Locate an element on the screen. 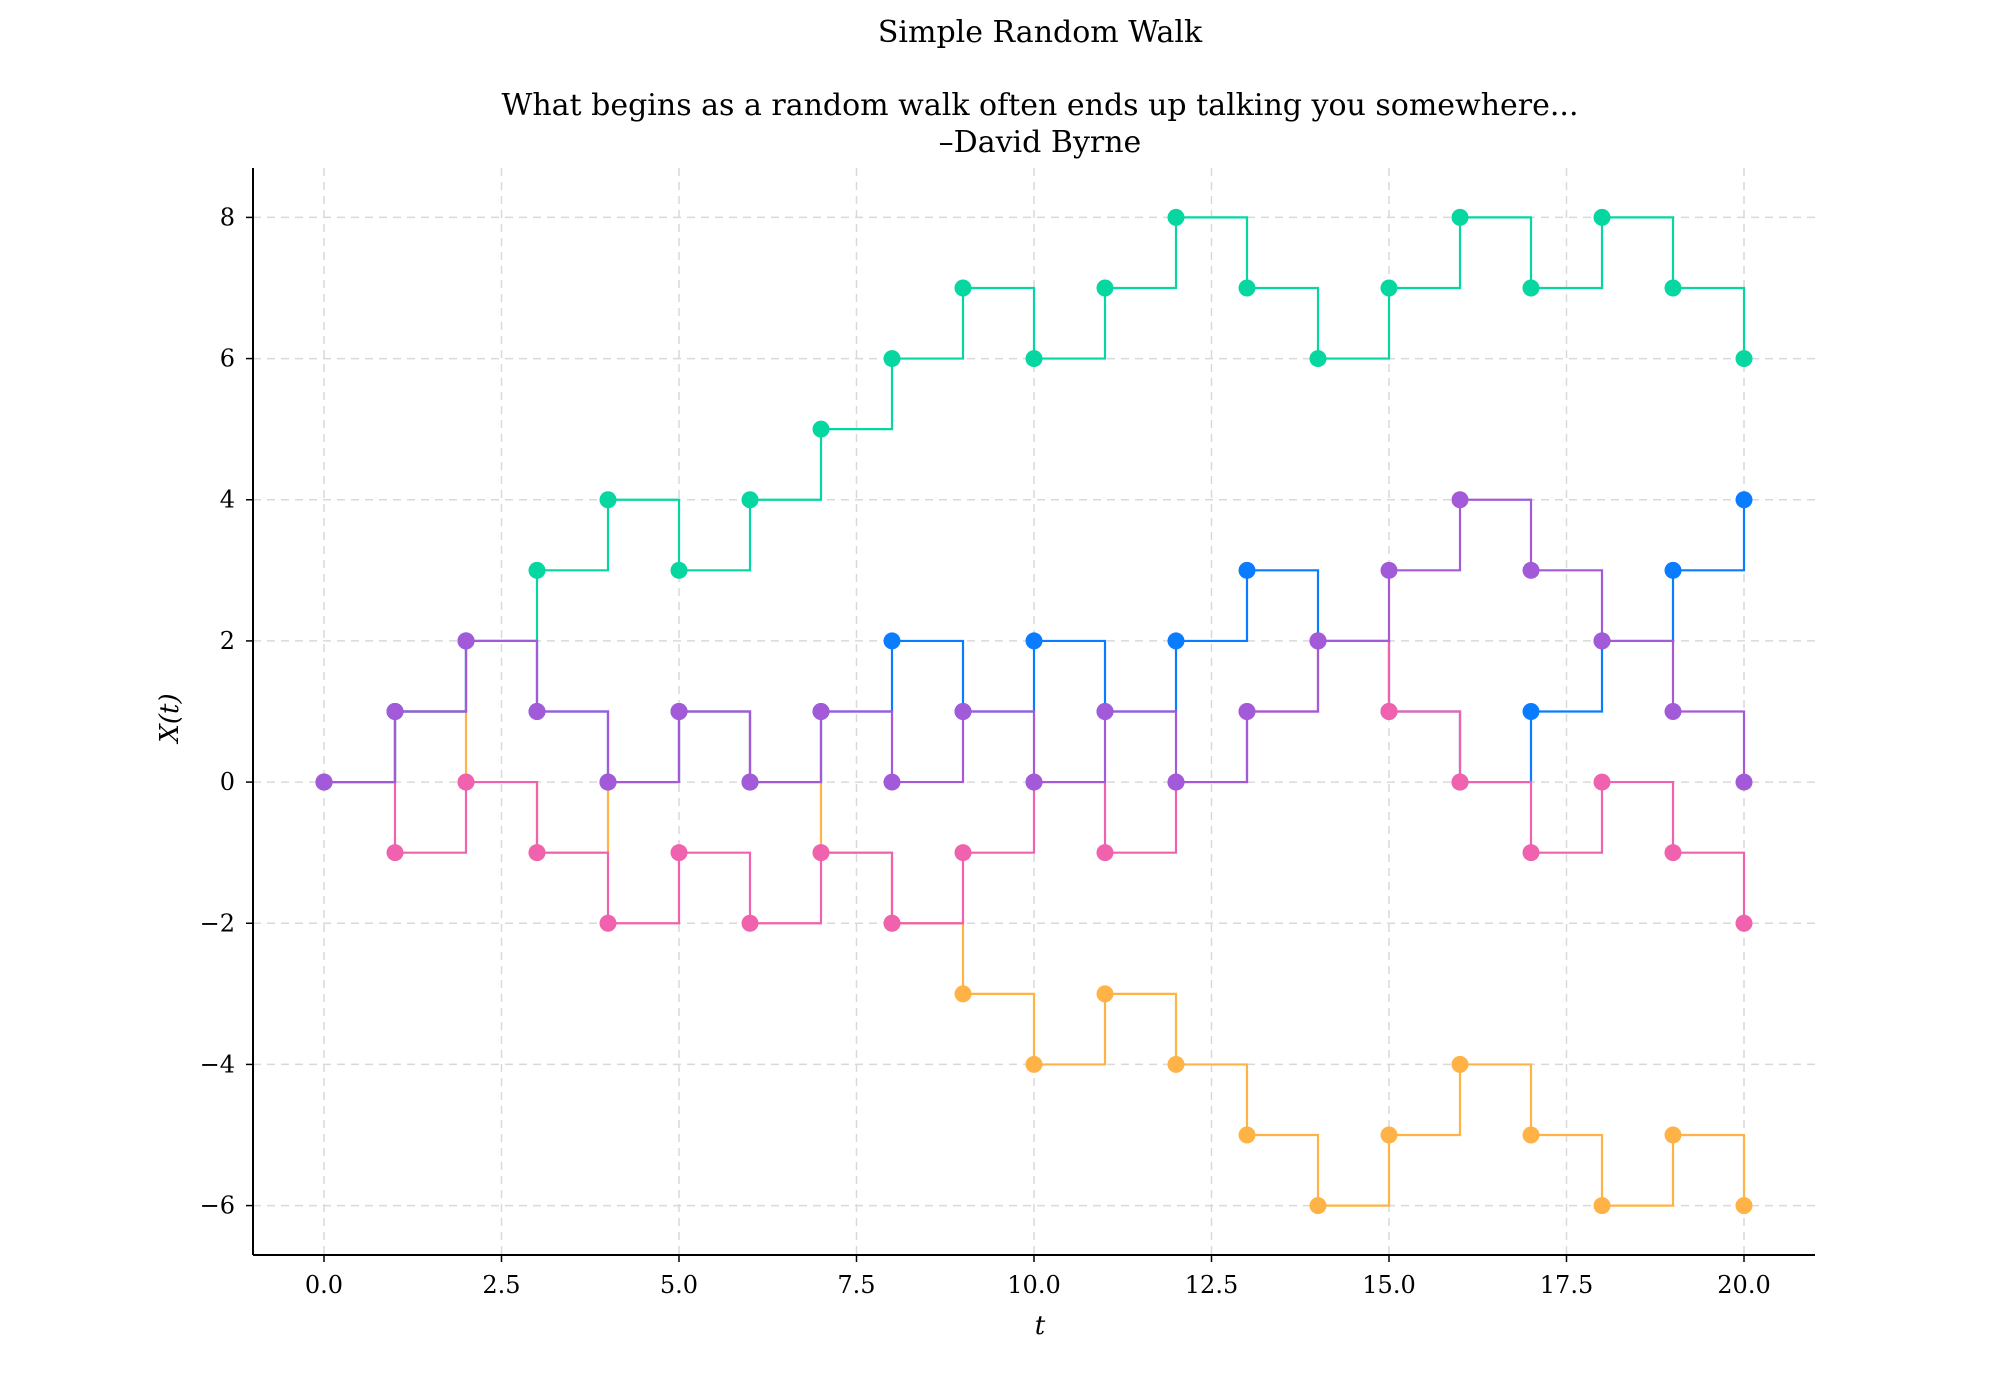  chart-subtitle-line-2: –David Byrne is located at coordinates (1040, 142).